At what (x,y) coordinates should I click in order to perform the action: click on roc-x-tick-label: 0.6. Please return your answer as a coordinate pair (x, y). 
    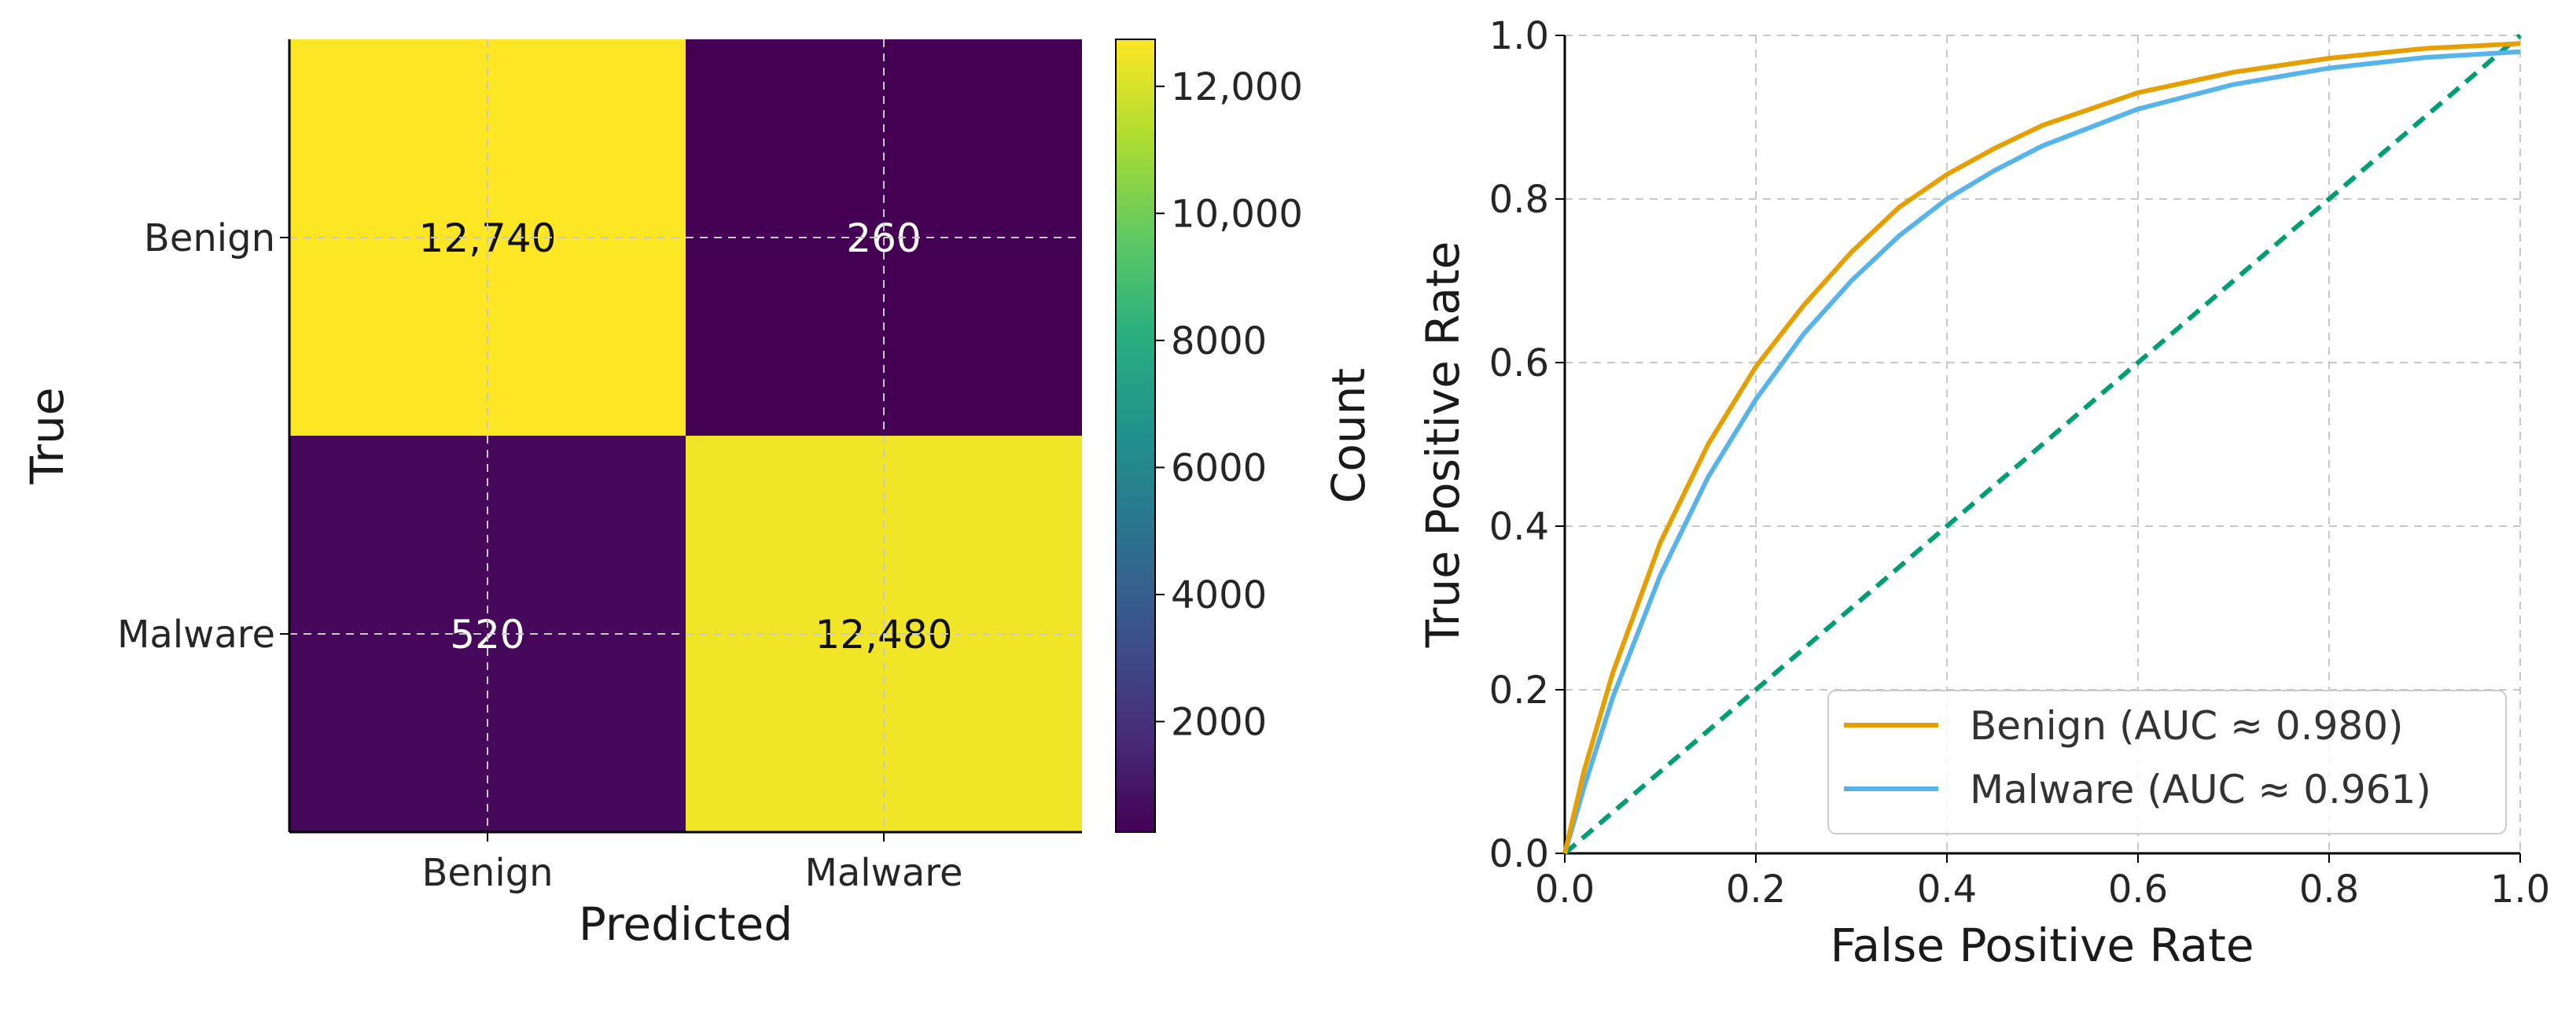
    Looking at the image, I should click on (2138, 889).